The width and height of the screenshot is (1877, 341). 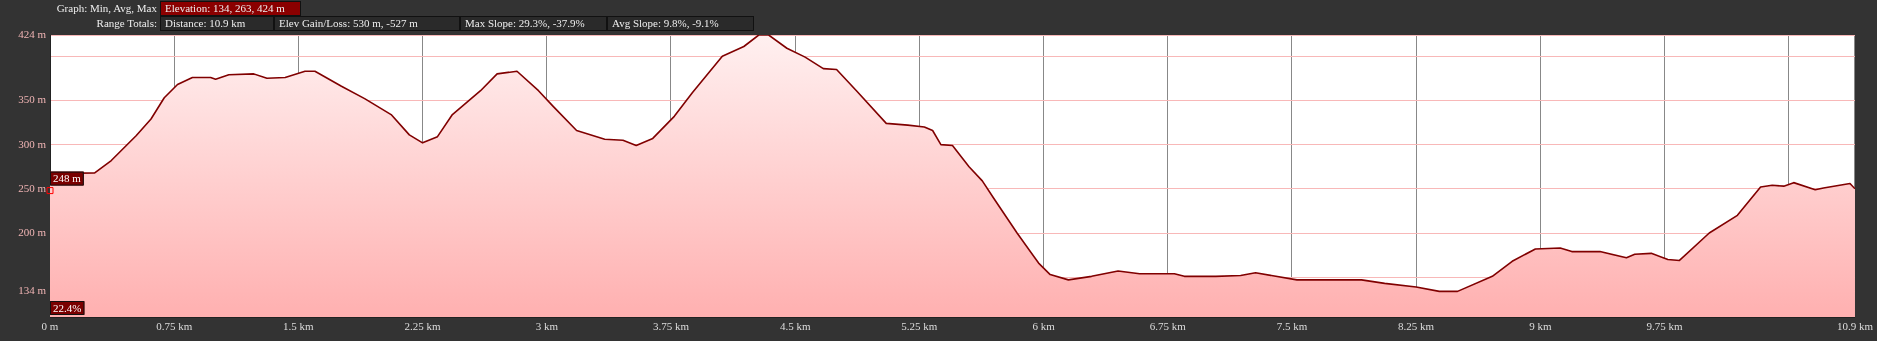 What do you see at coordinates (1168, 326) in the screenshot?
I see `x-tick-label: 6.75 km` at bounding box center [1168, 326].